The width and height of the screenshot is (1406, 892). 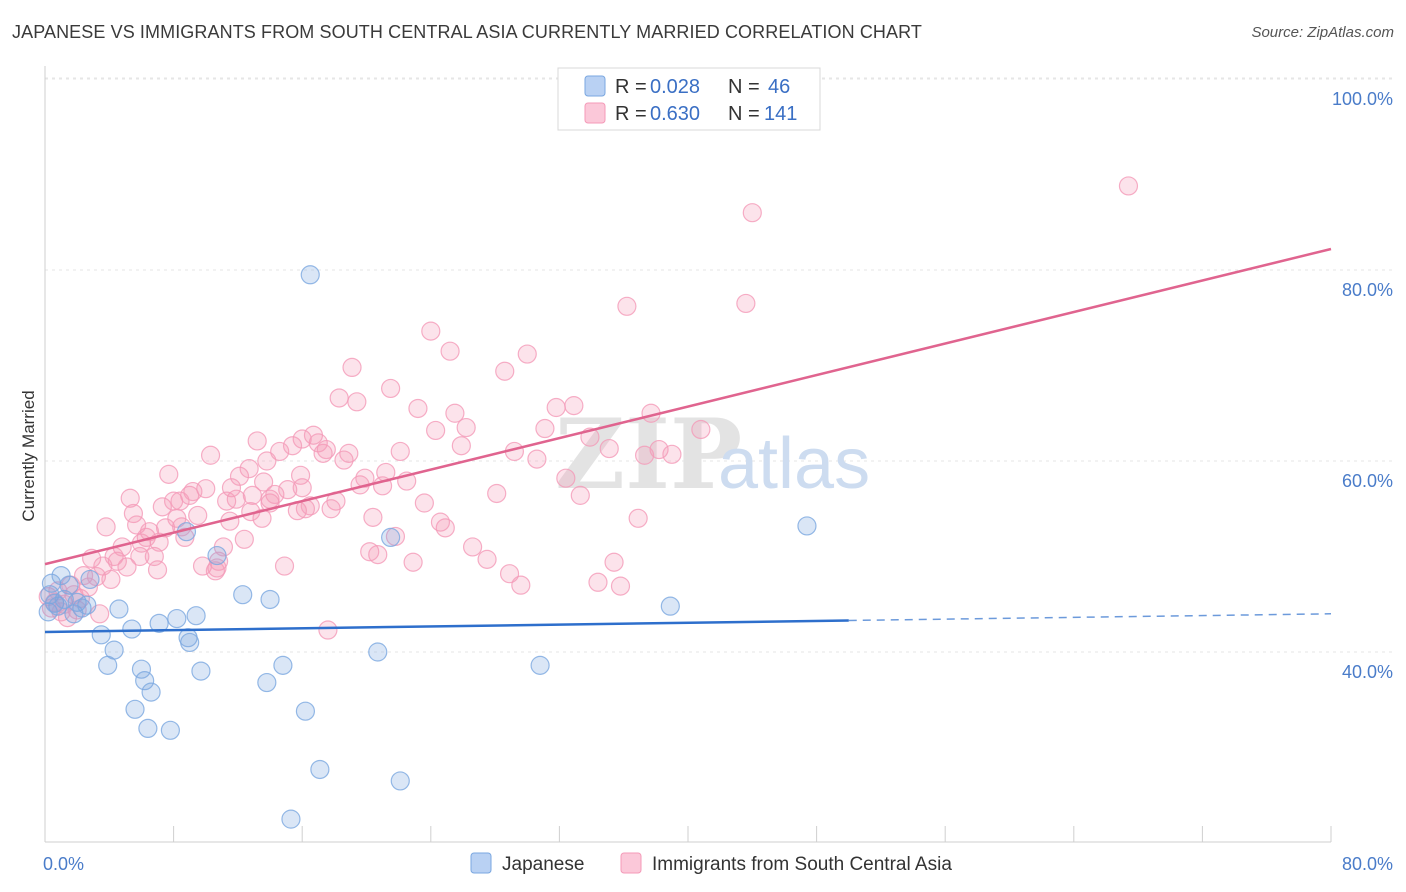 What do you see at coordinates (595, 113) in the screenshot?
I see `legend-swatch-immigrants` at bounding box center [595, 113].